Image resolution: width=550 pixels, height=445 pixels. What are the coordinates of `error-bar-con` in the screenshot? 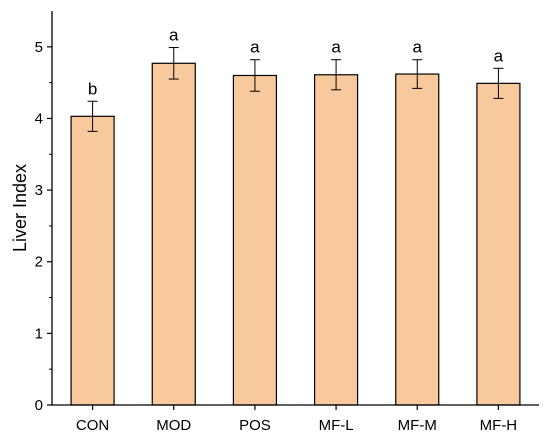 It's located at (92, 116).